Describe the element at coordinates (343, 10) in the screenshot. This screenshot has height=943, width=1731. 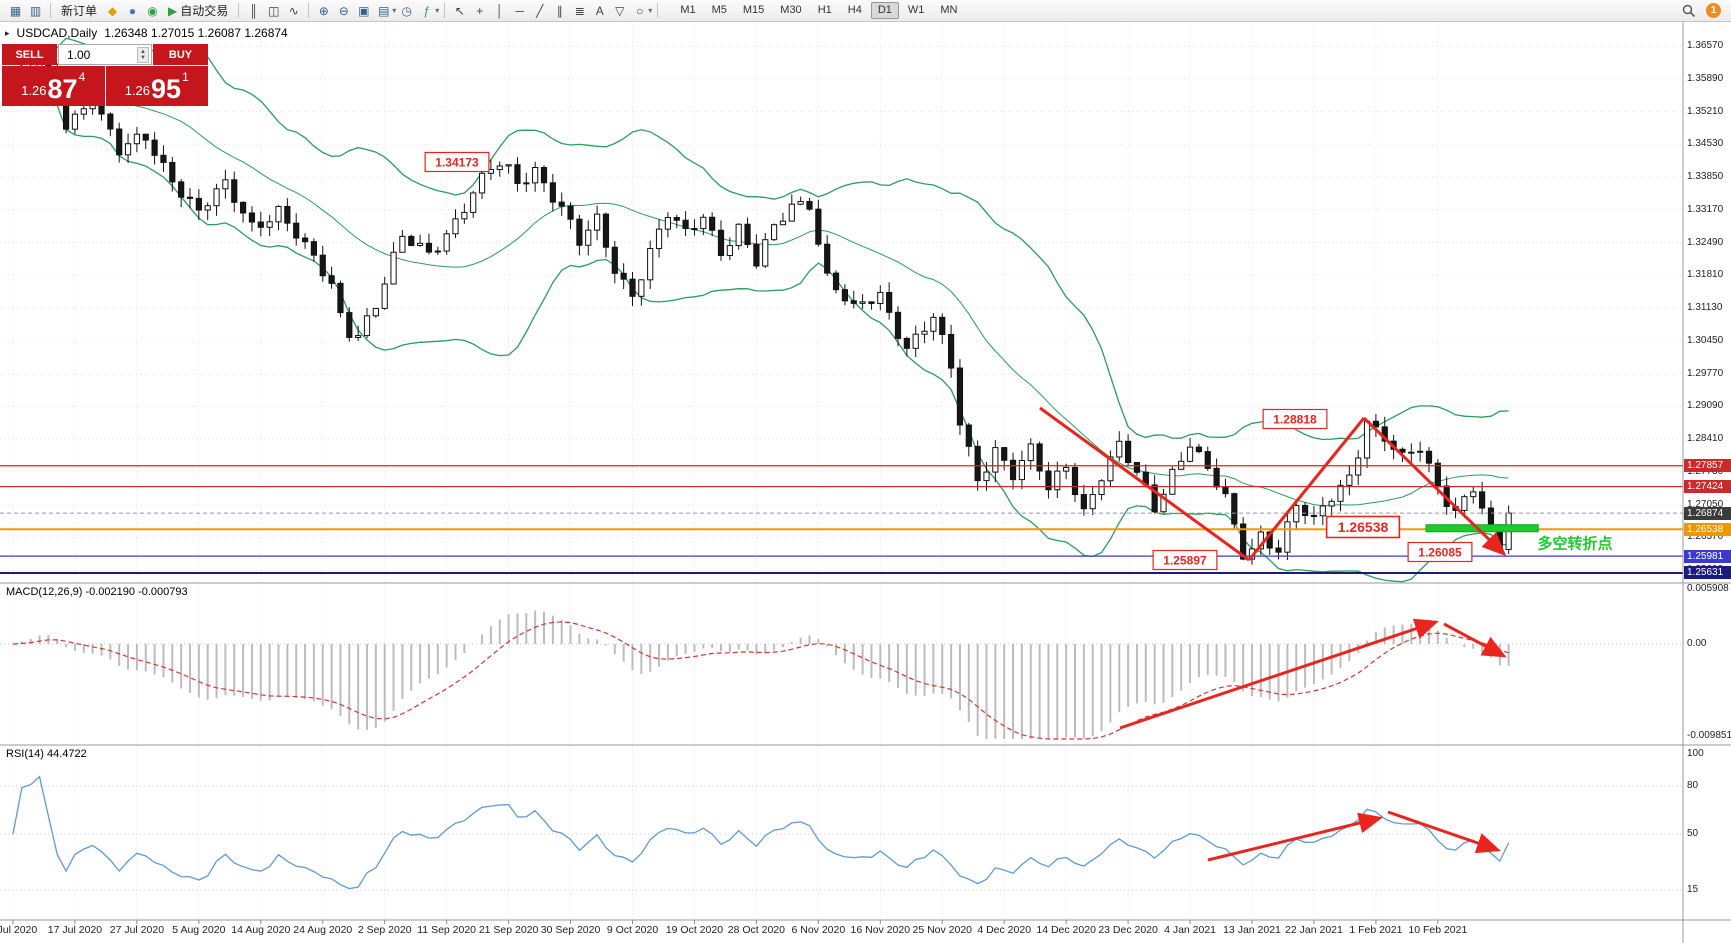
I see `zoom-out-icon: ⊖` at that location.